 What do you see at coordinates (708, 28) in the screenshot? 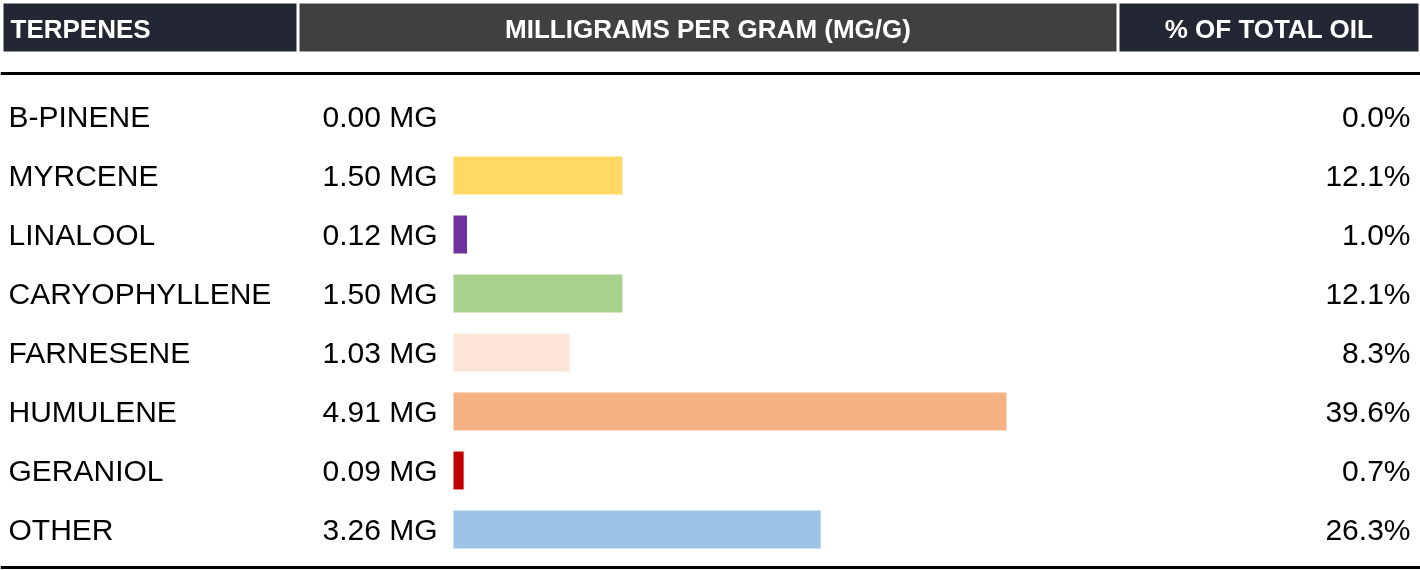
I see `x-axis-title: MILLIGRAMS PER GRAM (MG/G)` at bounding box center [708, 28].